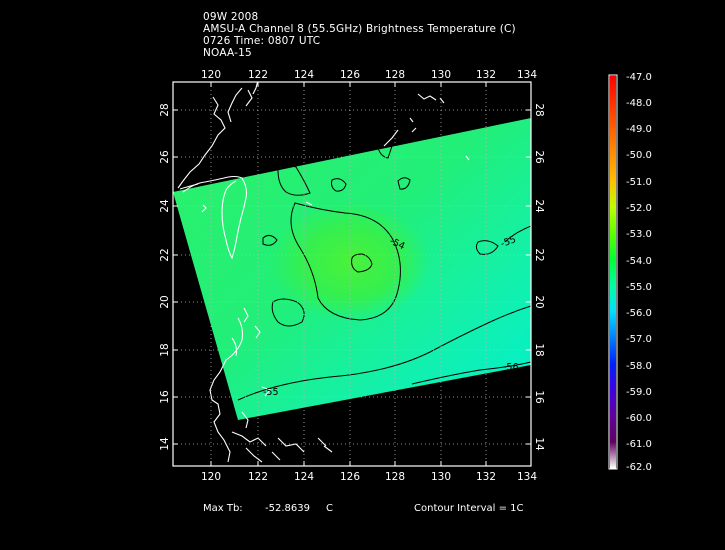  I want to click on lon-tick-bottom: 122, so click(258, 477).